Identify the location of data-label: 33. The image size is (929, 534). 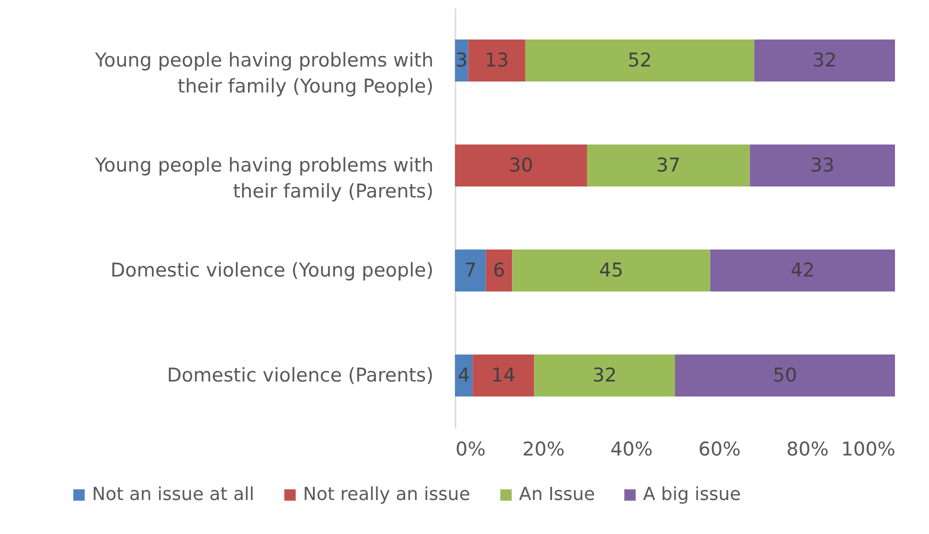
(822, 165).